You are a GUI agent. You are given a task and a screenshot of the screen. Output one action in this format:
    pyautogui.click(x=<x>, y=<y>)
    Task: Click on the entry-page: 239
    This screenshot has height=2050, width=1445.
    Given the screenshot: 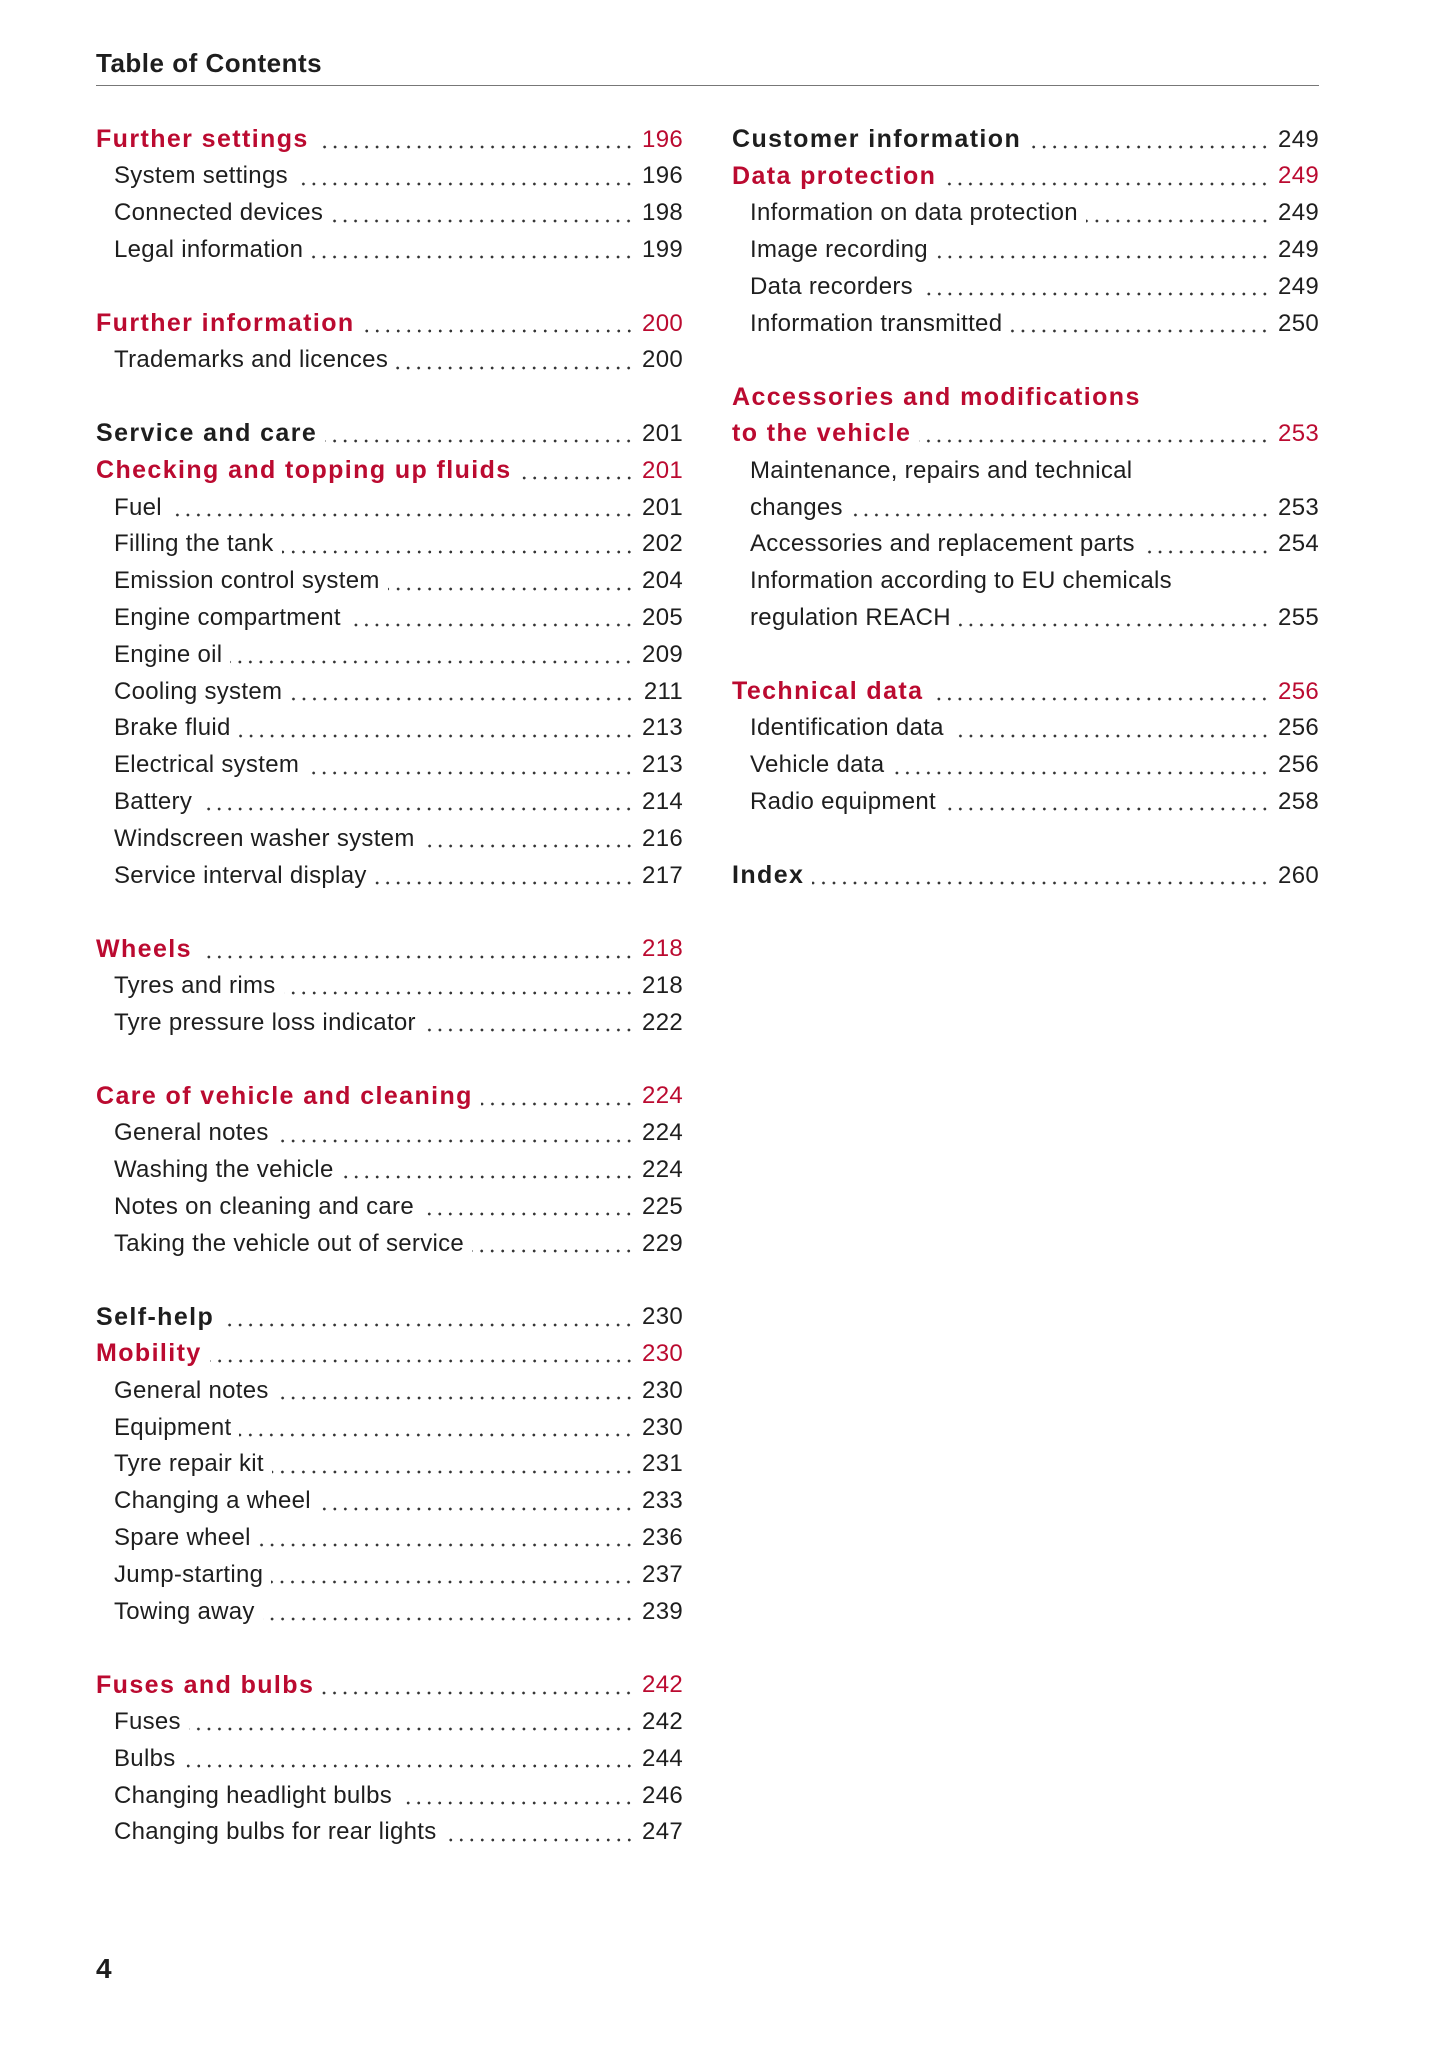 What is the action you would take?
    pyautogui.click(x=662, y=1611)
    